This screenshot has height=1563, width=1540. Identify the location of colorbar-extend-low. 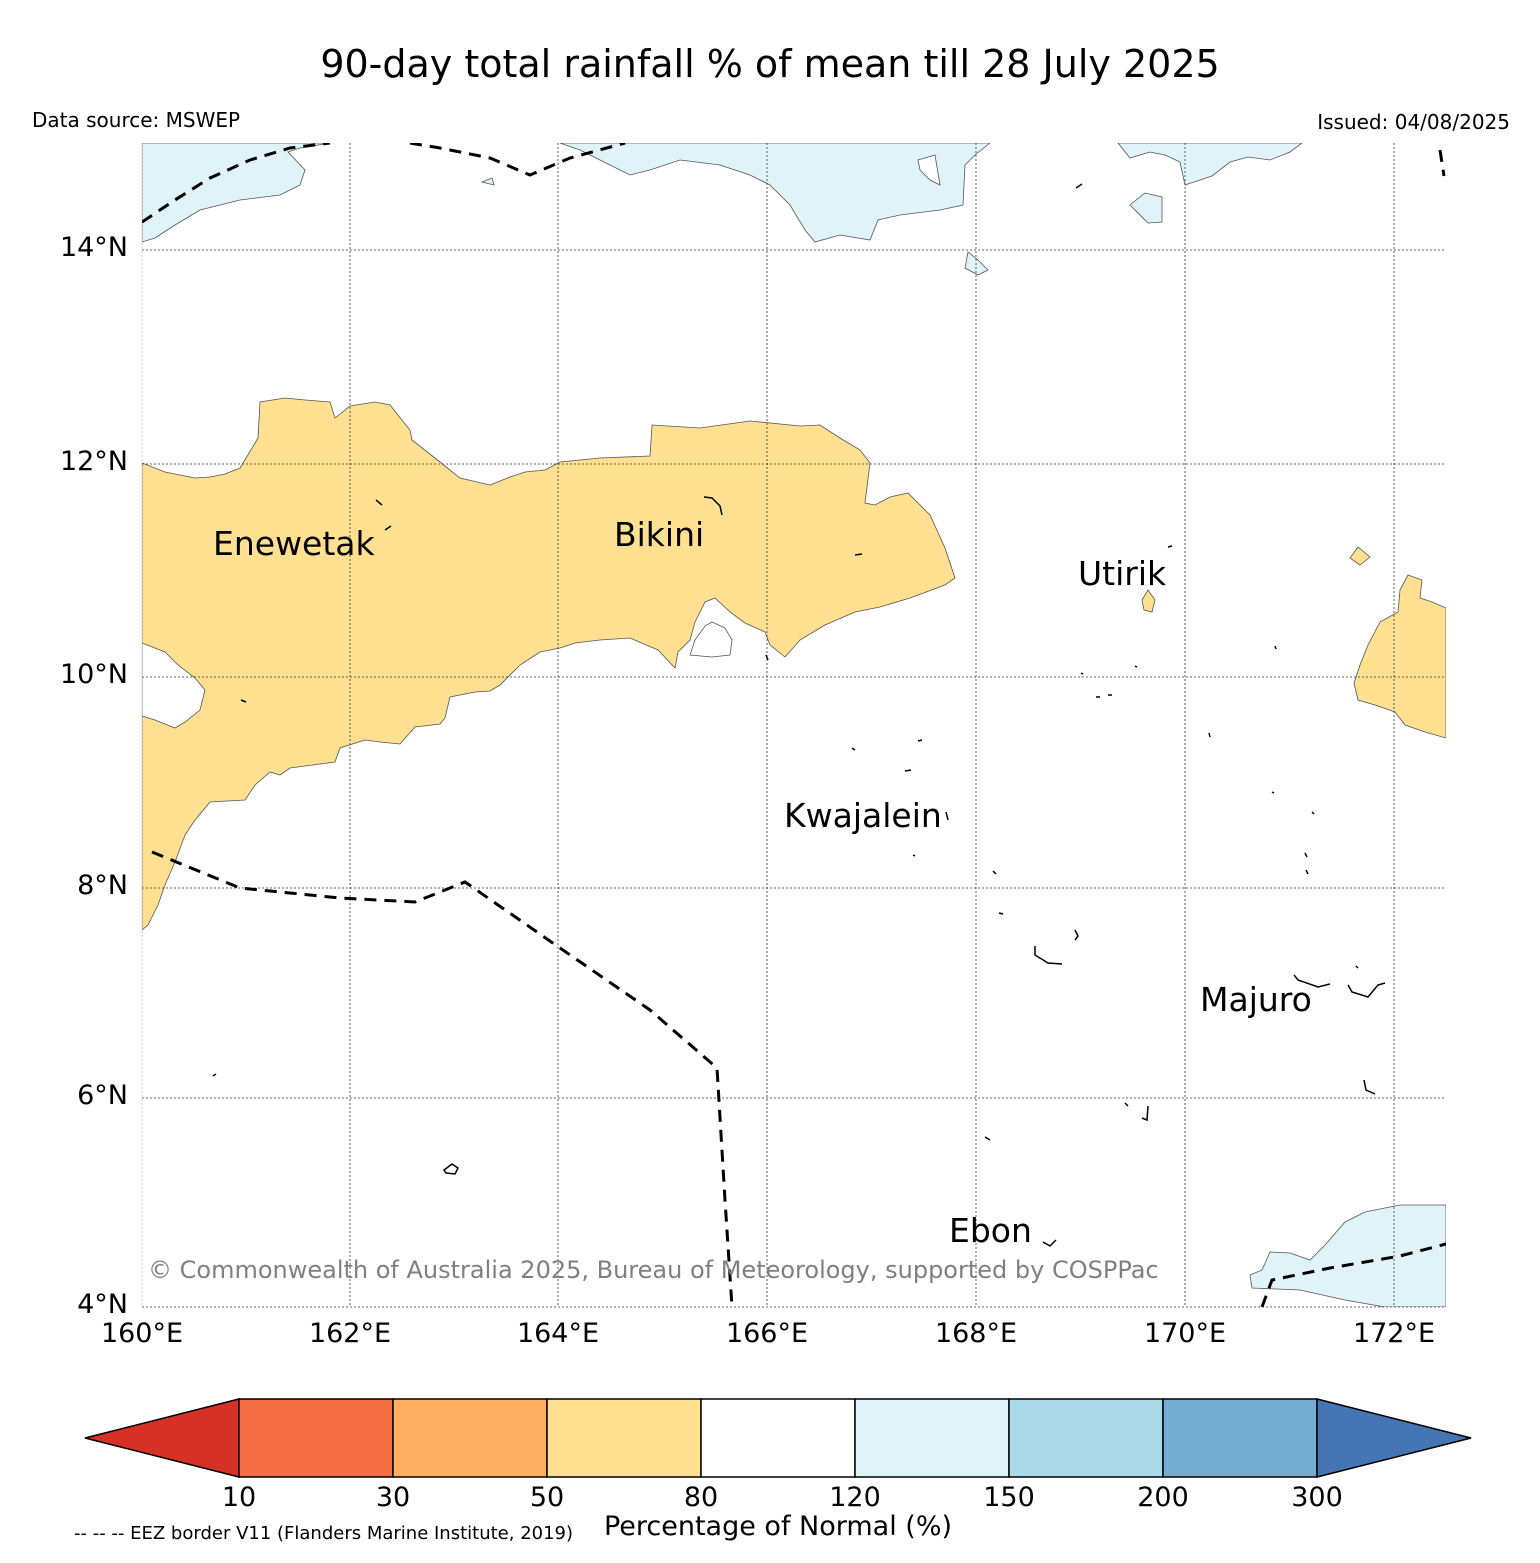
(162, 1438).